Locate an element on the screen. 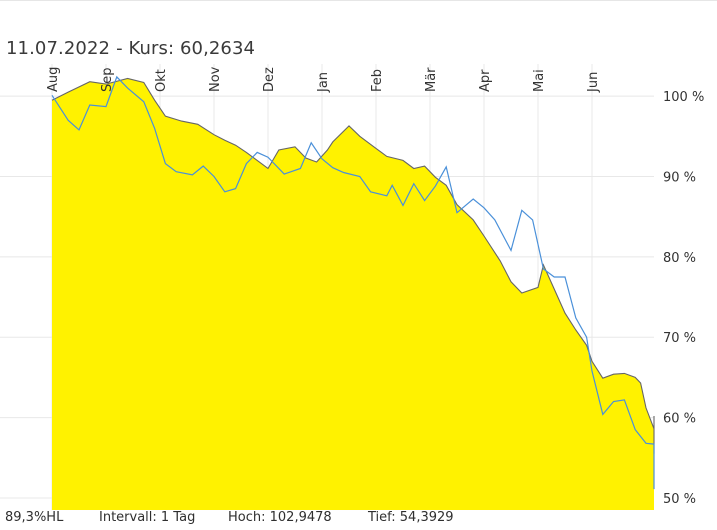 This screenshot has width=717, height=530. y-tick-label: 60 % is located at coordinates (679, 419).